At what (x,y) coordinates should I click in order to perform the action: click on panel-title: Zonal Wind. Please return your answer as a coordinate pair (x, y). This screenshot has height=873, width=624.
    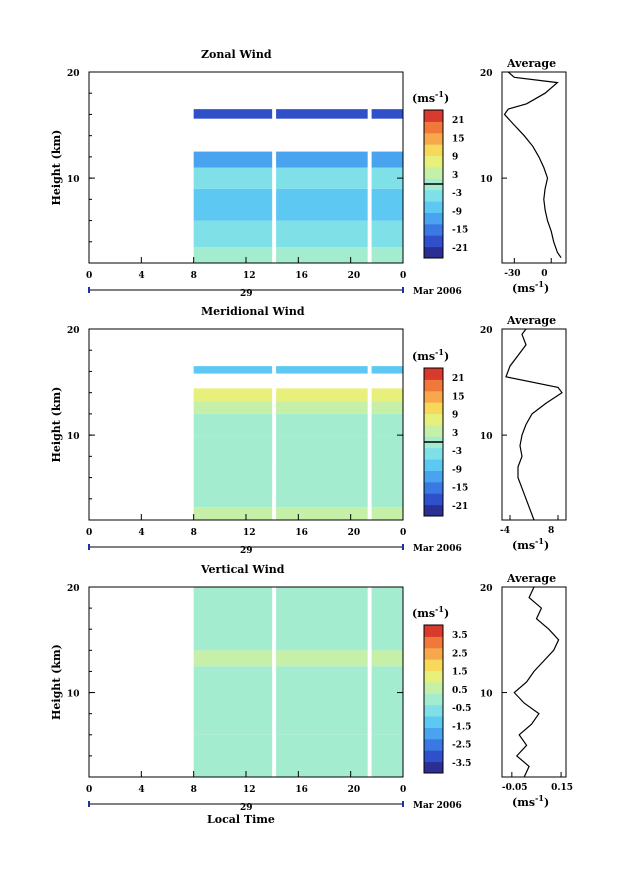
    Looking at the image, I should click on (236, 54).